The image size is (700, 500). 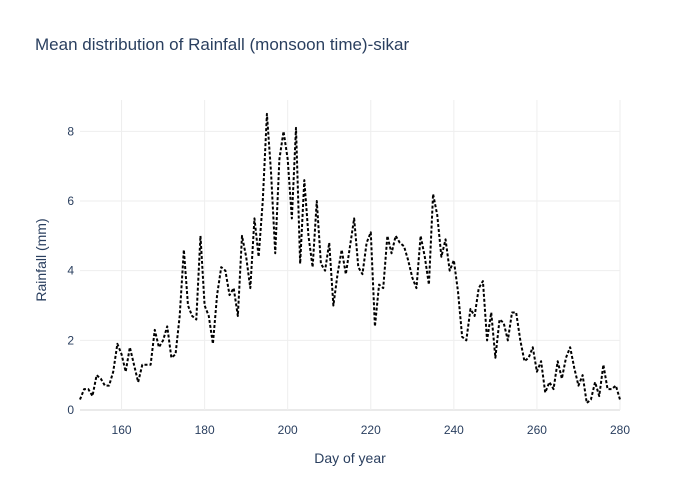 I want to click on x-tick-label: 180, so click(x=205, y=430).